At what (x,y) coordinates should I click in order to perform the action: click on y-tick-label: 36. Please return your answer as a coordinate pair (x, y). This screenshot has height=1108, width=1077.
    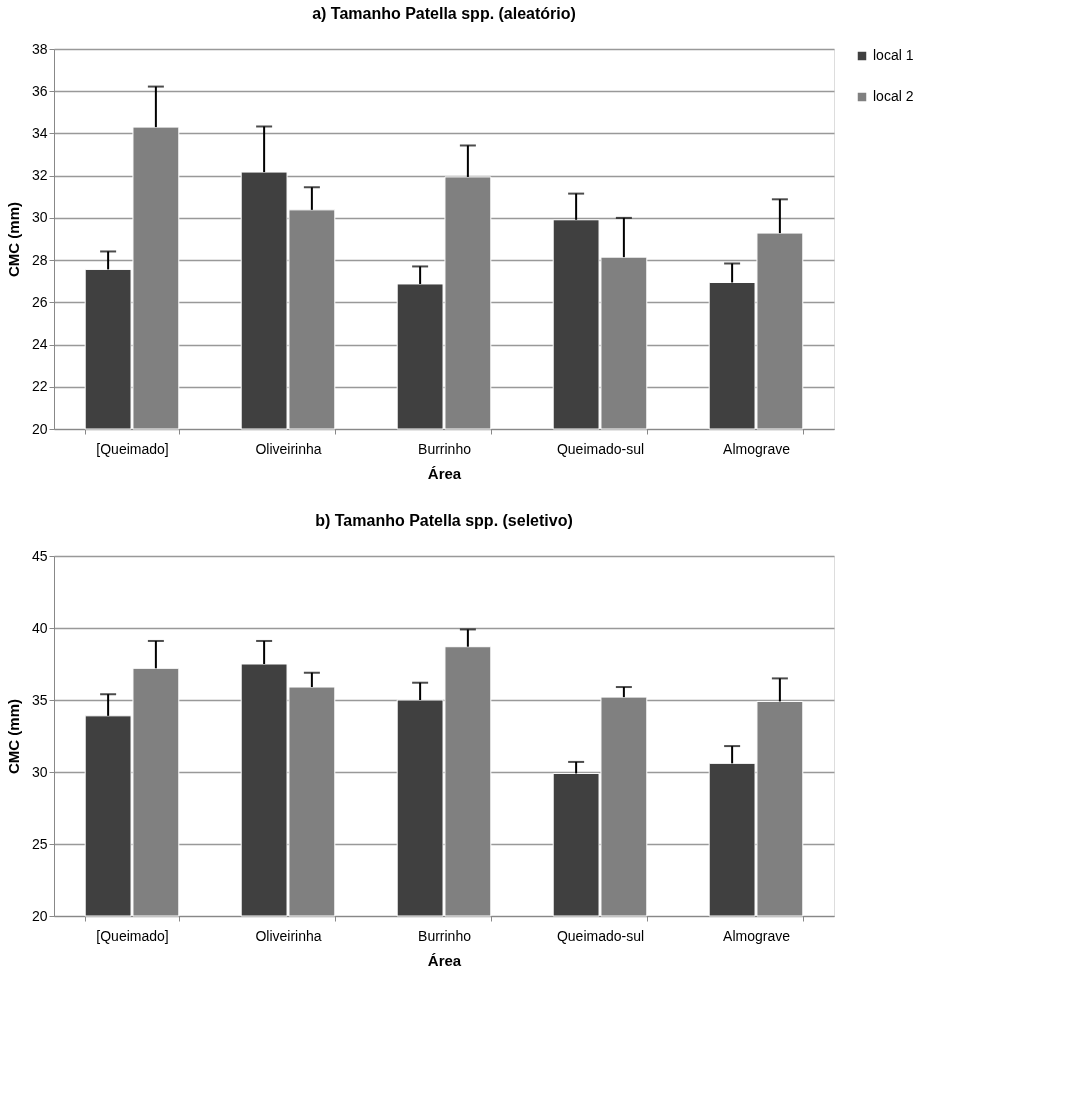
    Looking at the image, I should click on (39, 90).